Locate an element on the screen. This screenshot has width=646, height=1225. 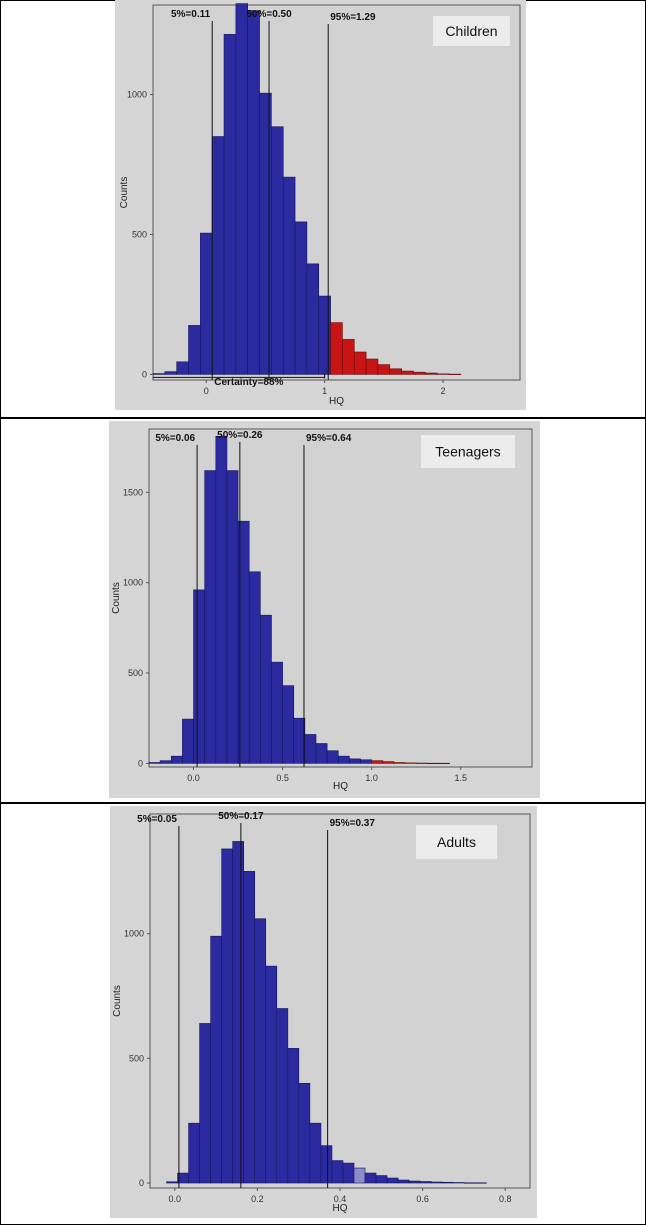
group-label: Teenagers is located at coordinates (467, 452).